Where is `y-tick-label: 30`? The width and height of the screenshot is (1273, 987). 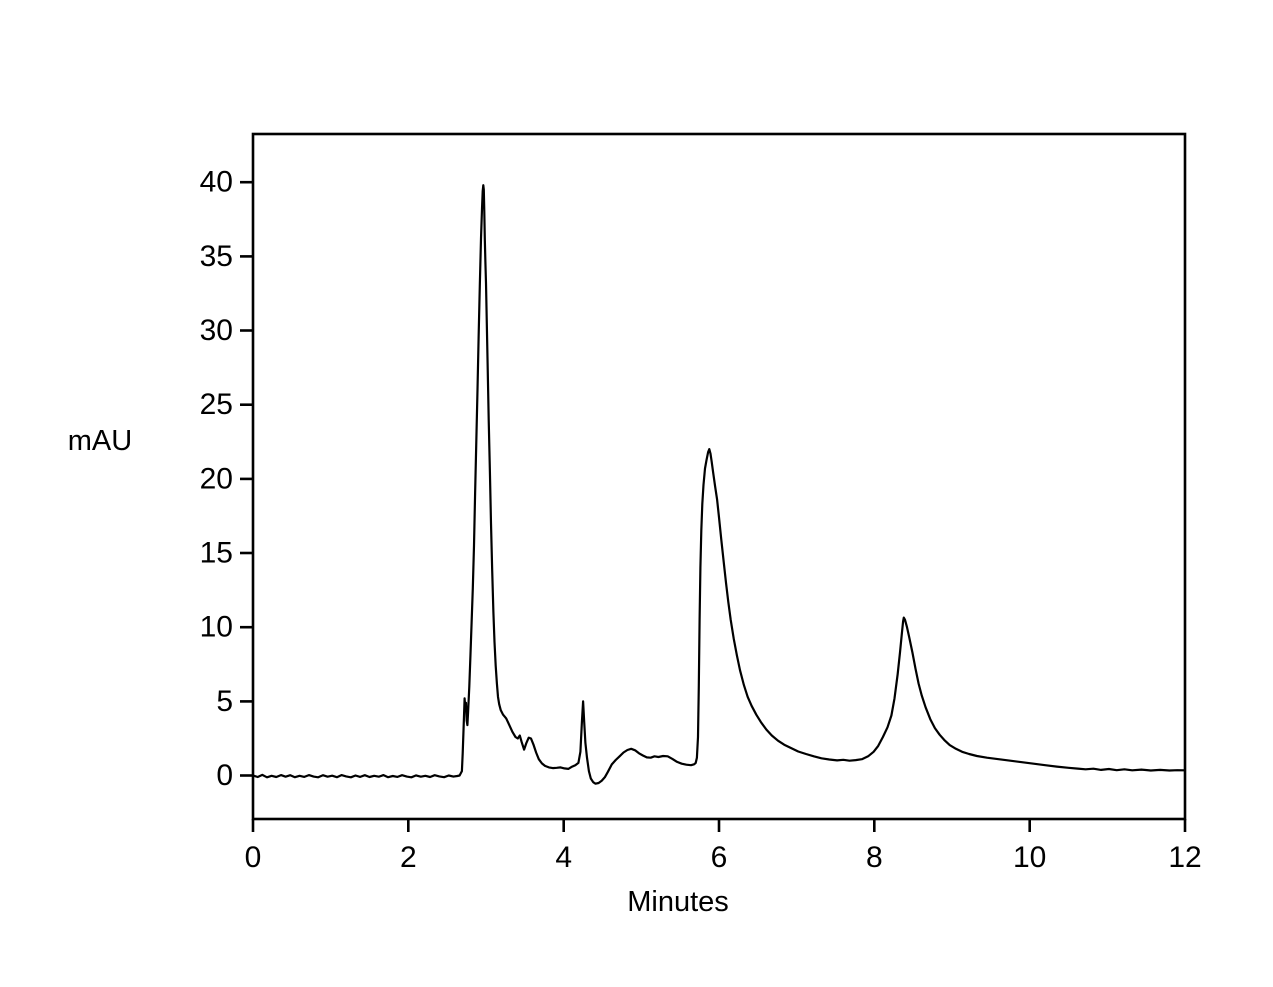 y-tick-label: 30 is located at coordinates (216, 330).